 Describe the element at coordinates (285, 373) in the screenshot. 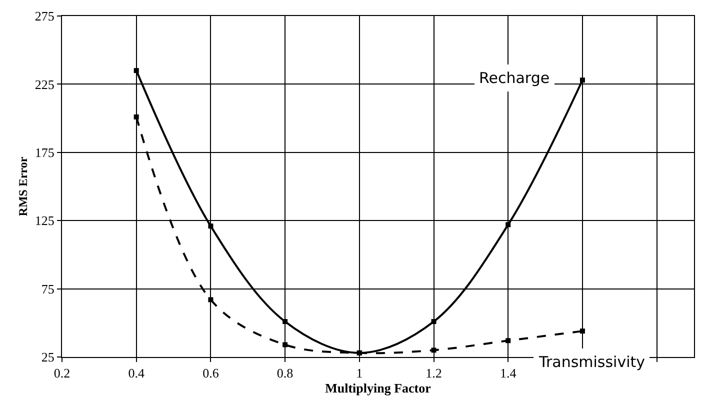

I see `x-tick-label: 0.8` at that location.